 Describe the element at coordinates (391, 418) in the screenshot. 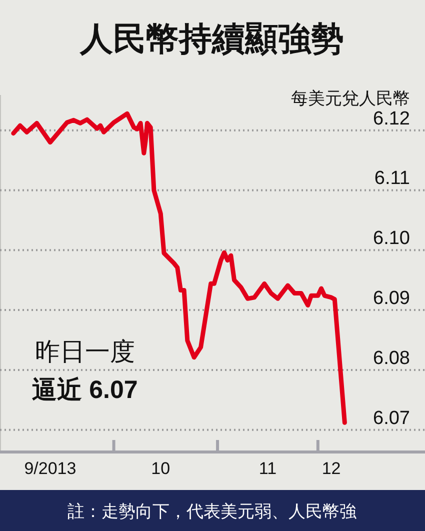

I see `y-tick-label: 6.07` at that location.